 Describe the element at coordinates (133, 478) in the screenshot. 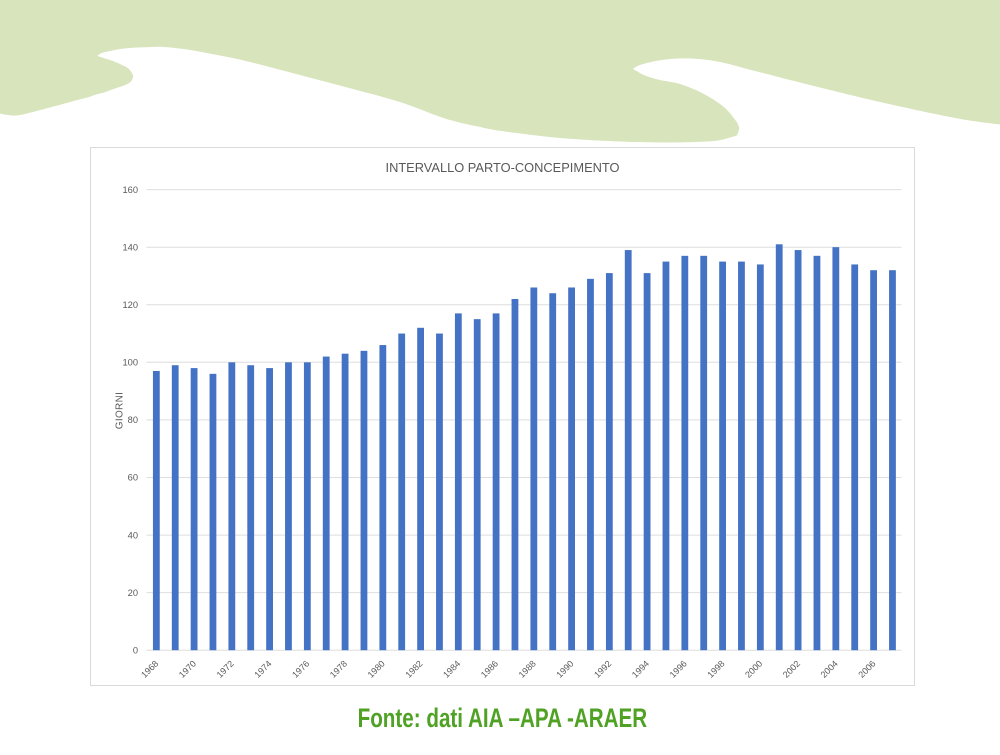

I see `svg-text: 60` at that location.